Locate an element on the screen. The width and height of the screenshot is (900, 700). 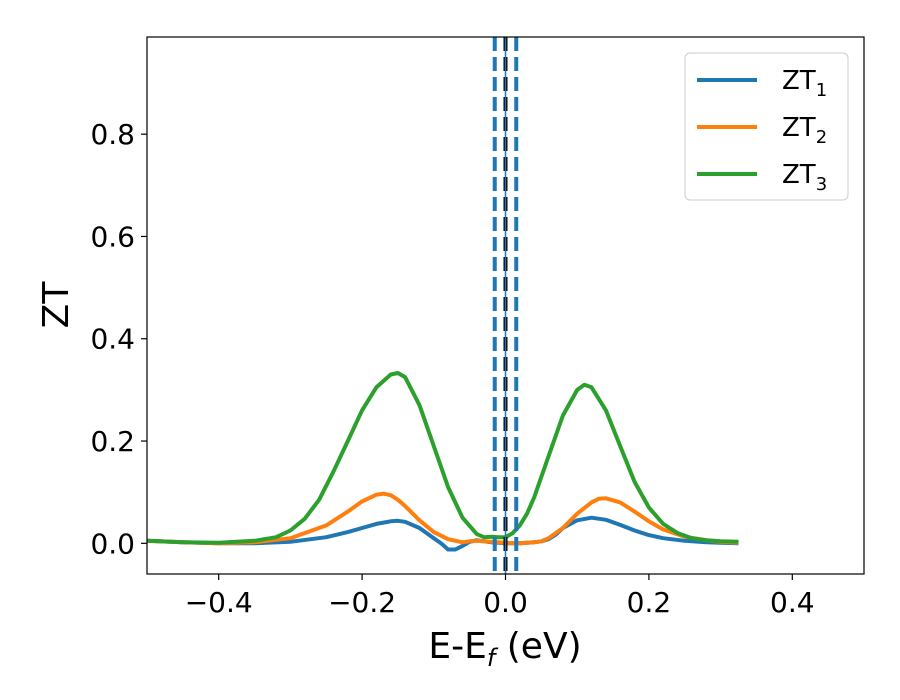
legend: ZT1 ZT2 ZT3 is located at coordinates (766, 126).